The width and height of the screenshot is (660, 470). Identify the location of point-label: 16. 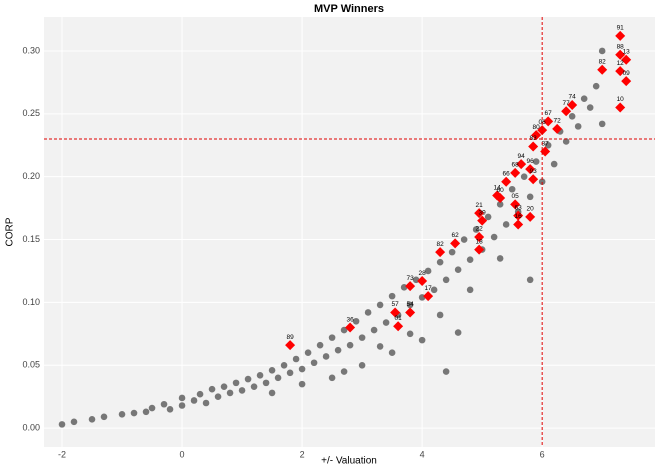
(519, 216).